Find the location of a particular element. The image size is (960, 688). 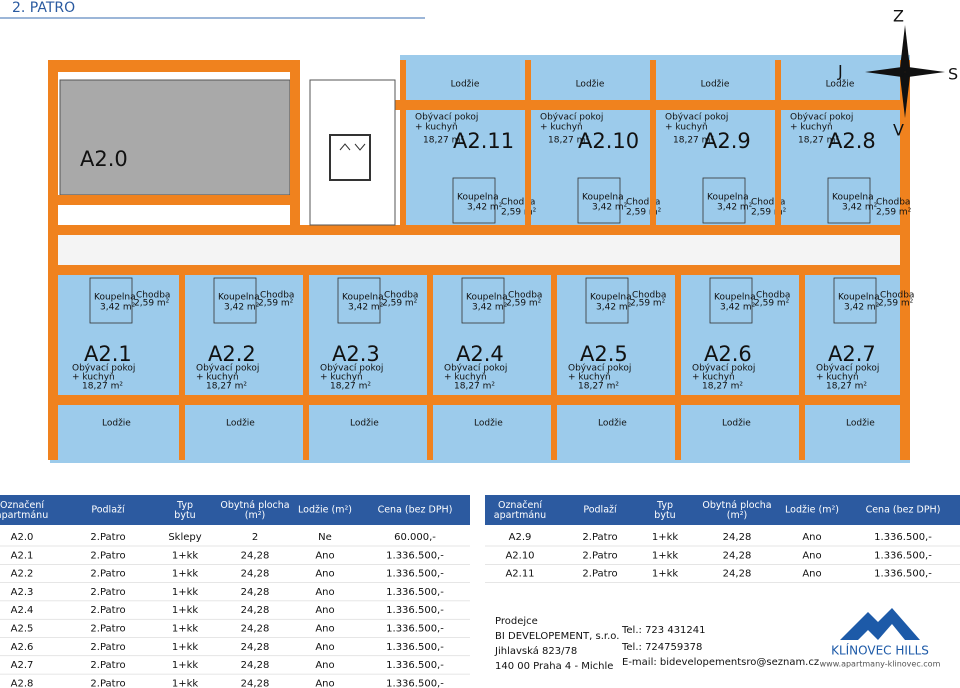

table-cell: A2.6 is located at coordinates (22, 647).